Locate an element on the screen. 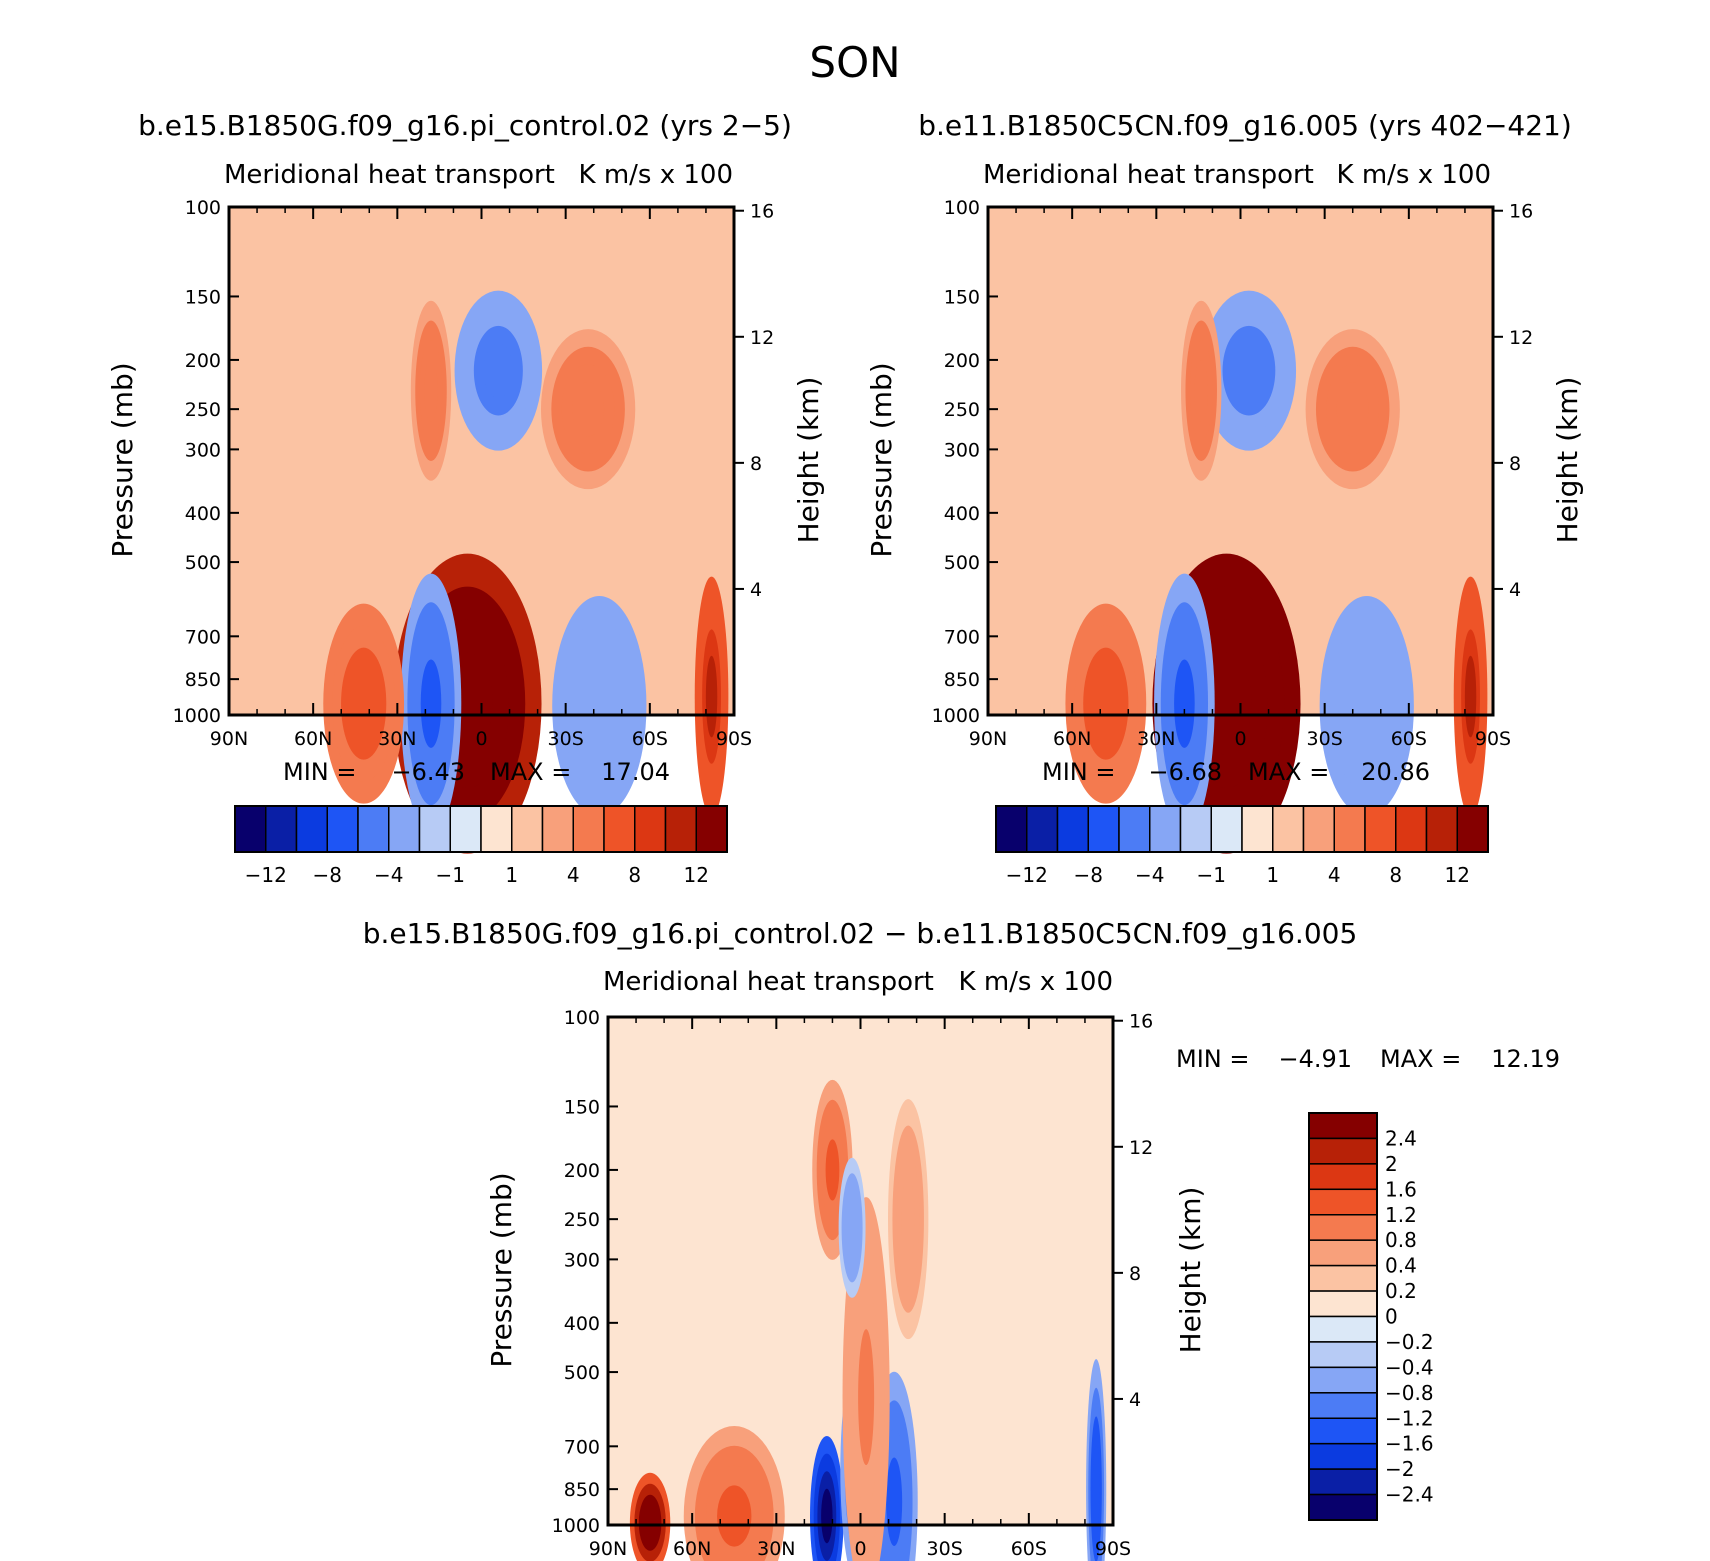 This screenshot has height=1561, width=1710. panel3-xtick-label: 0 is located at coordinates (860, 1549).